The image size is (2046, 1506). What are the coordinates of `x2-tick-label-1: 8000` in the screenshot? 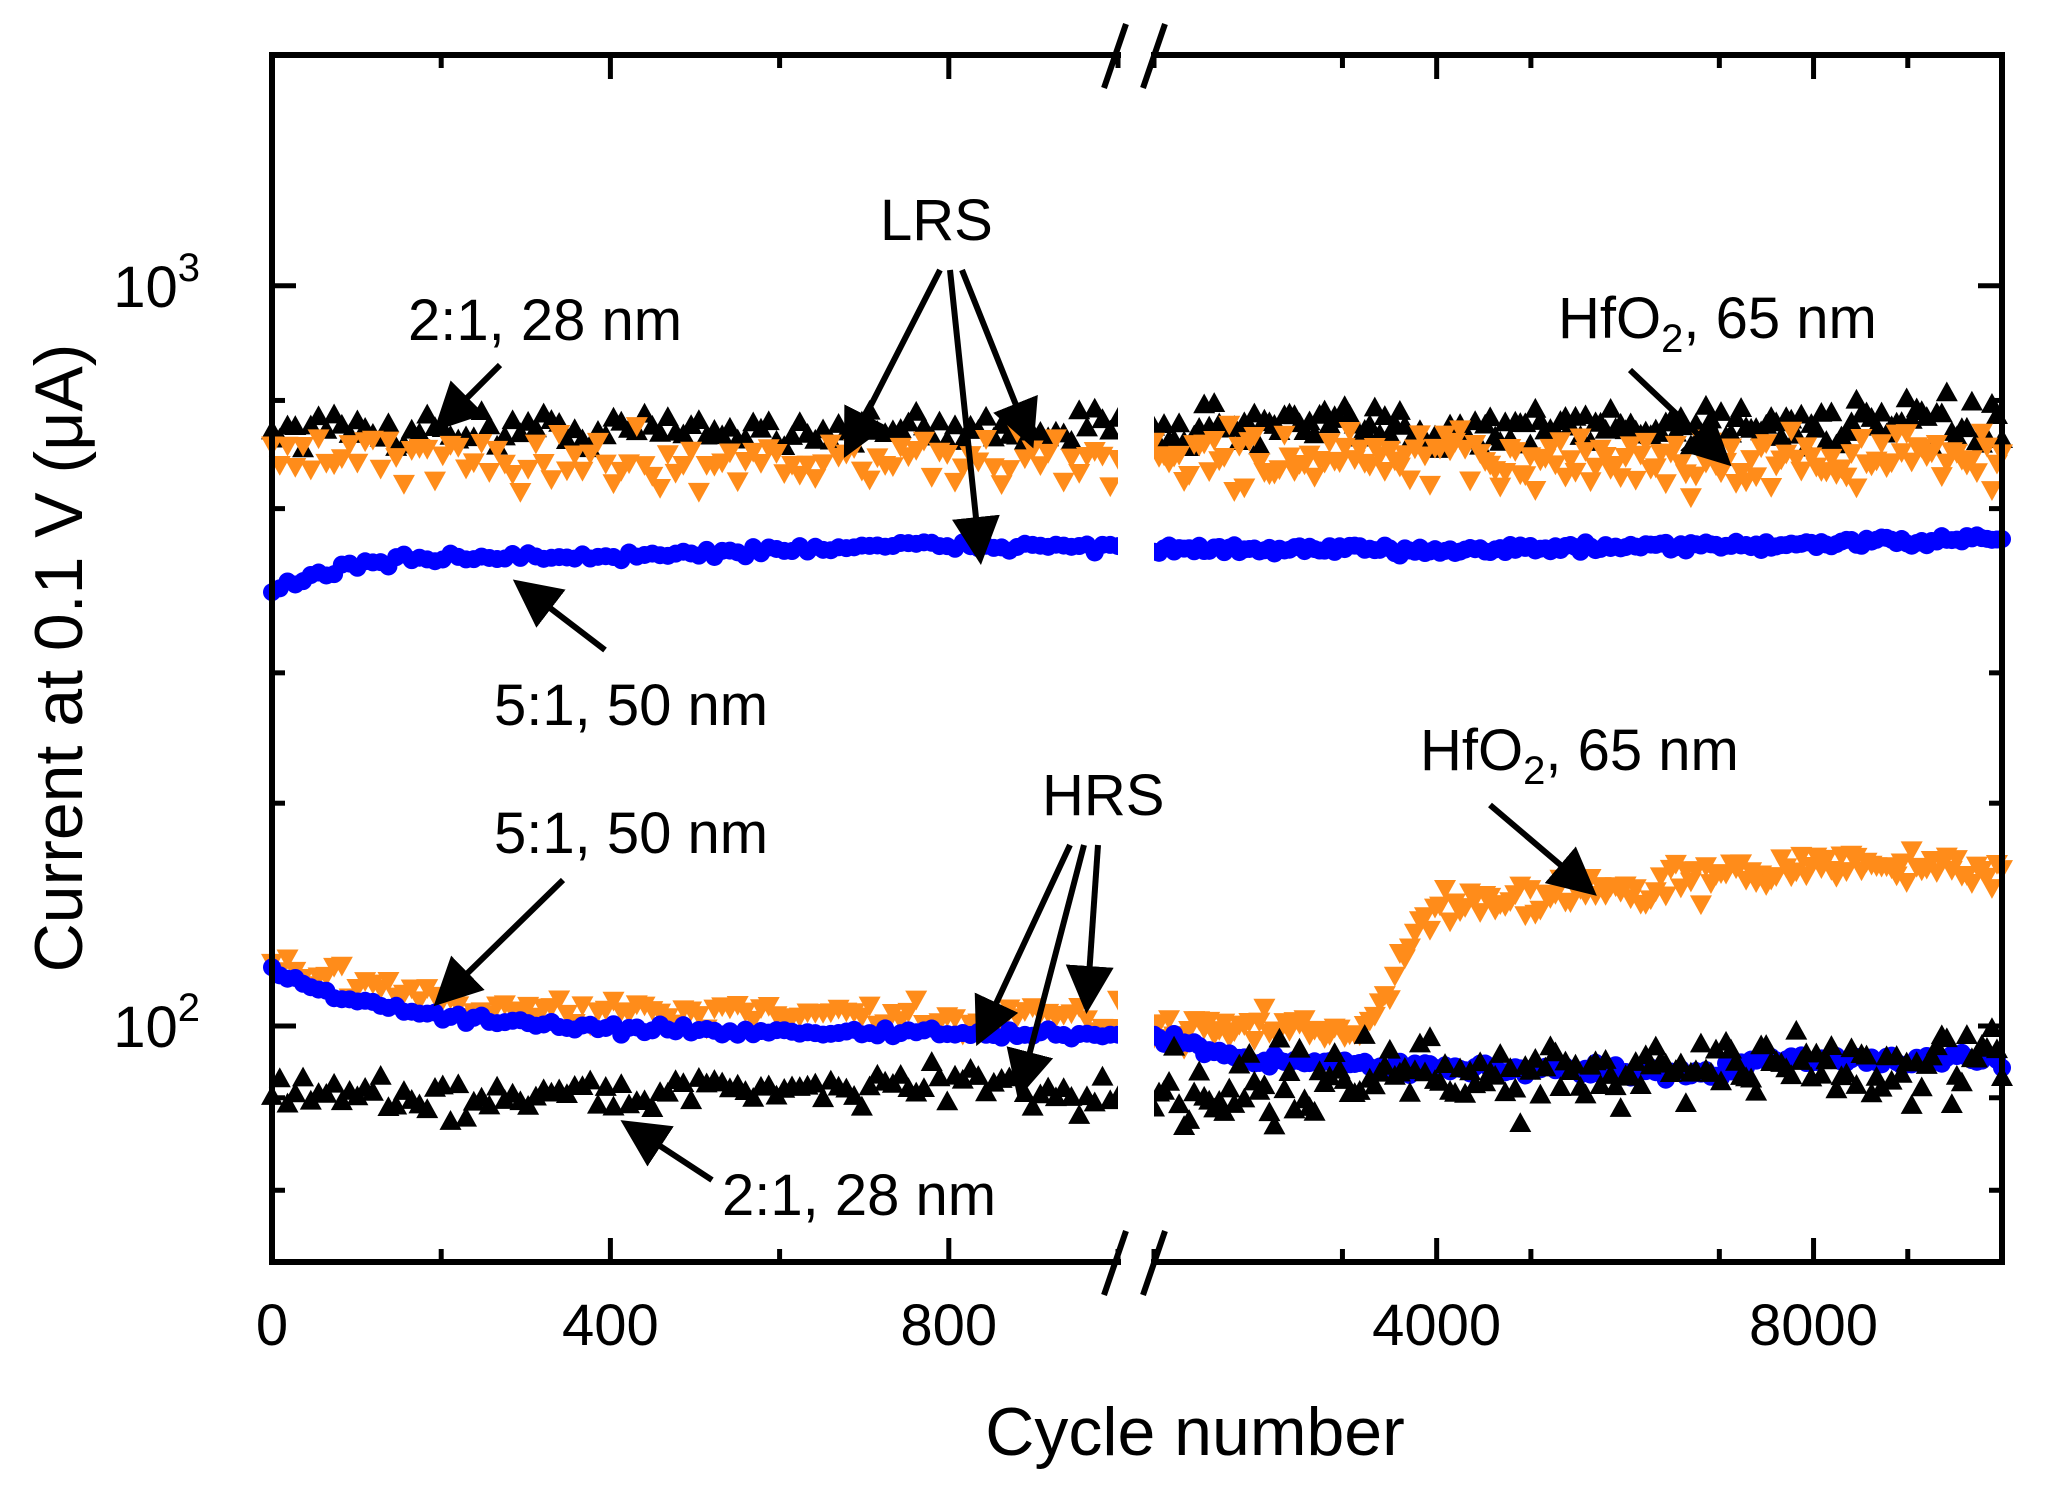 It's located at (1813, 1325).